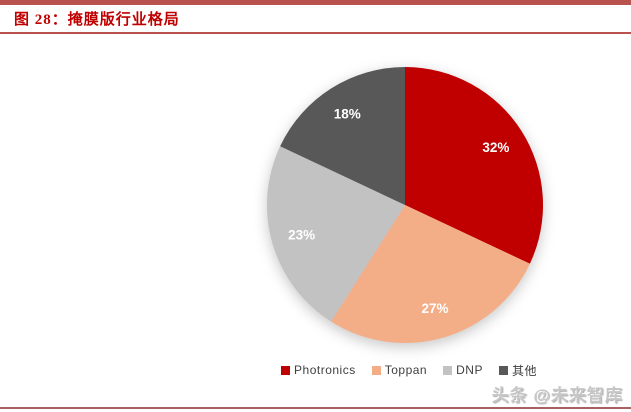 This screenshot has width=631, height=412. What do you see at coordinates (325, 370) in the screenshot?
I see `legend-label-photronics: Photronics` at bounding box center [325, 370].